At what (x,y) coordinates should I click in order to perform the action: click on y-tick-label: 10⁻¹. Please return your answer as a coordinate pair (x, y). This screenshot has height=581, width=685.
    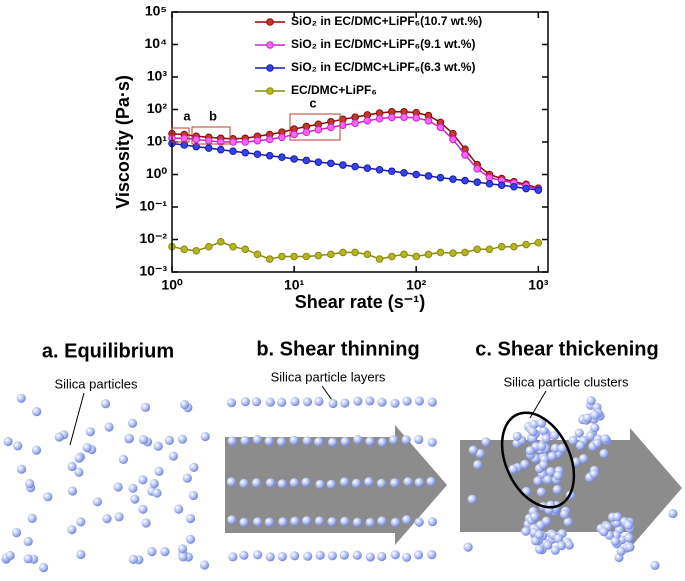
    Looking at the image, I should click on (153, 206).